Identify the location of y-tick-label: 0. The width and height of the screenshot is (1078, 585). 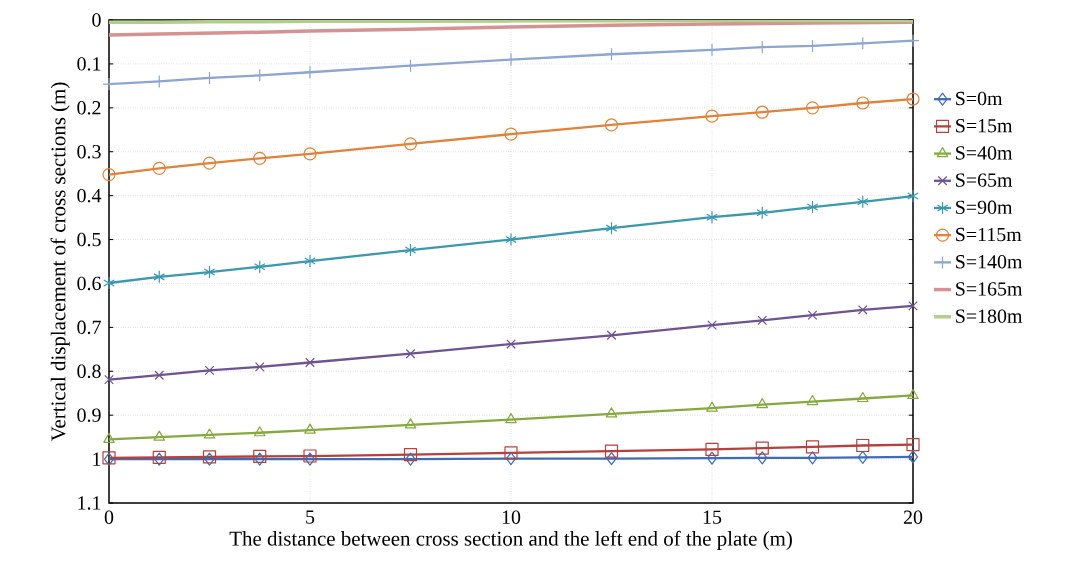
(96, 20).